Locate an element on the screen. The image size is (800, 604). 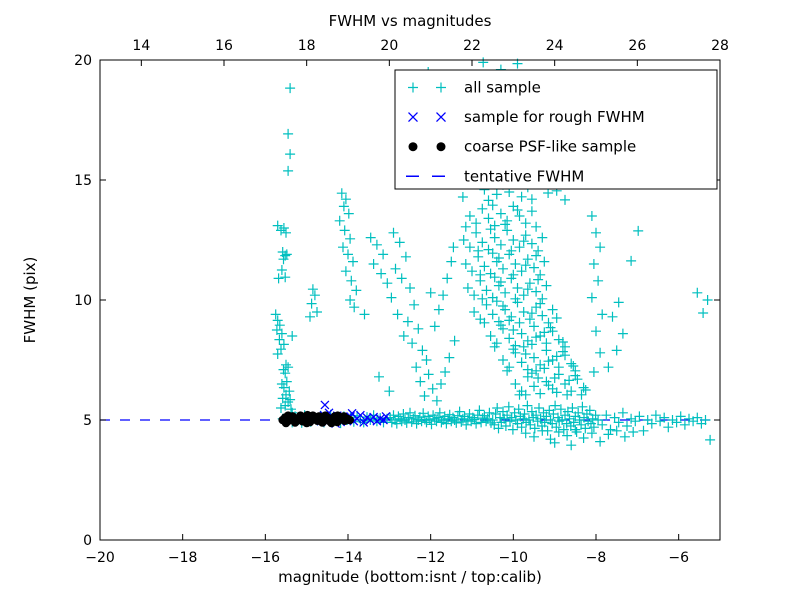
chart-title: FWHM vs magnitudes is located at coordinates (410, 21).